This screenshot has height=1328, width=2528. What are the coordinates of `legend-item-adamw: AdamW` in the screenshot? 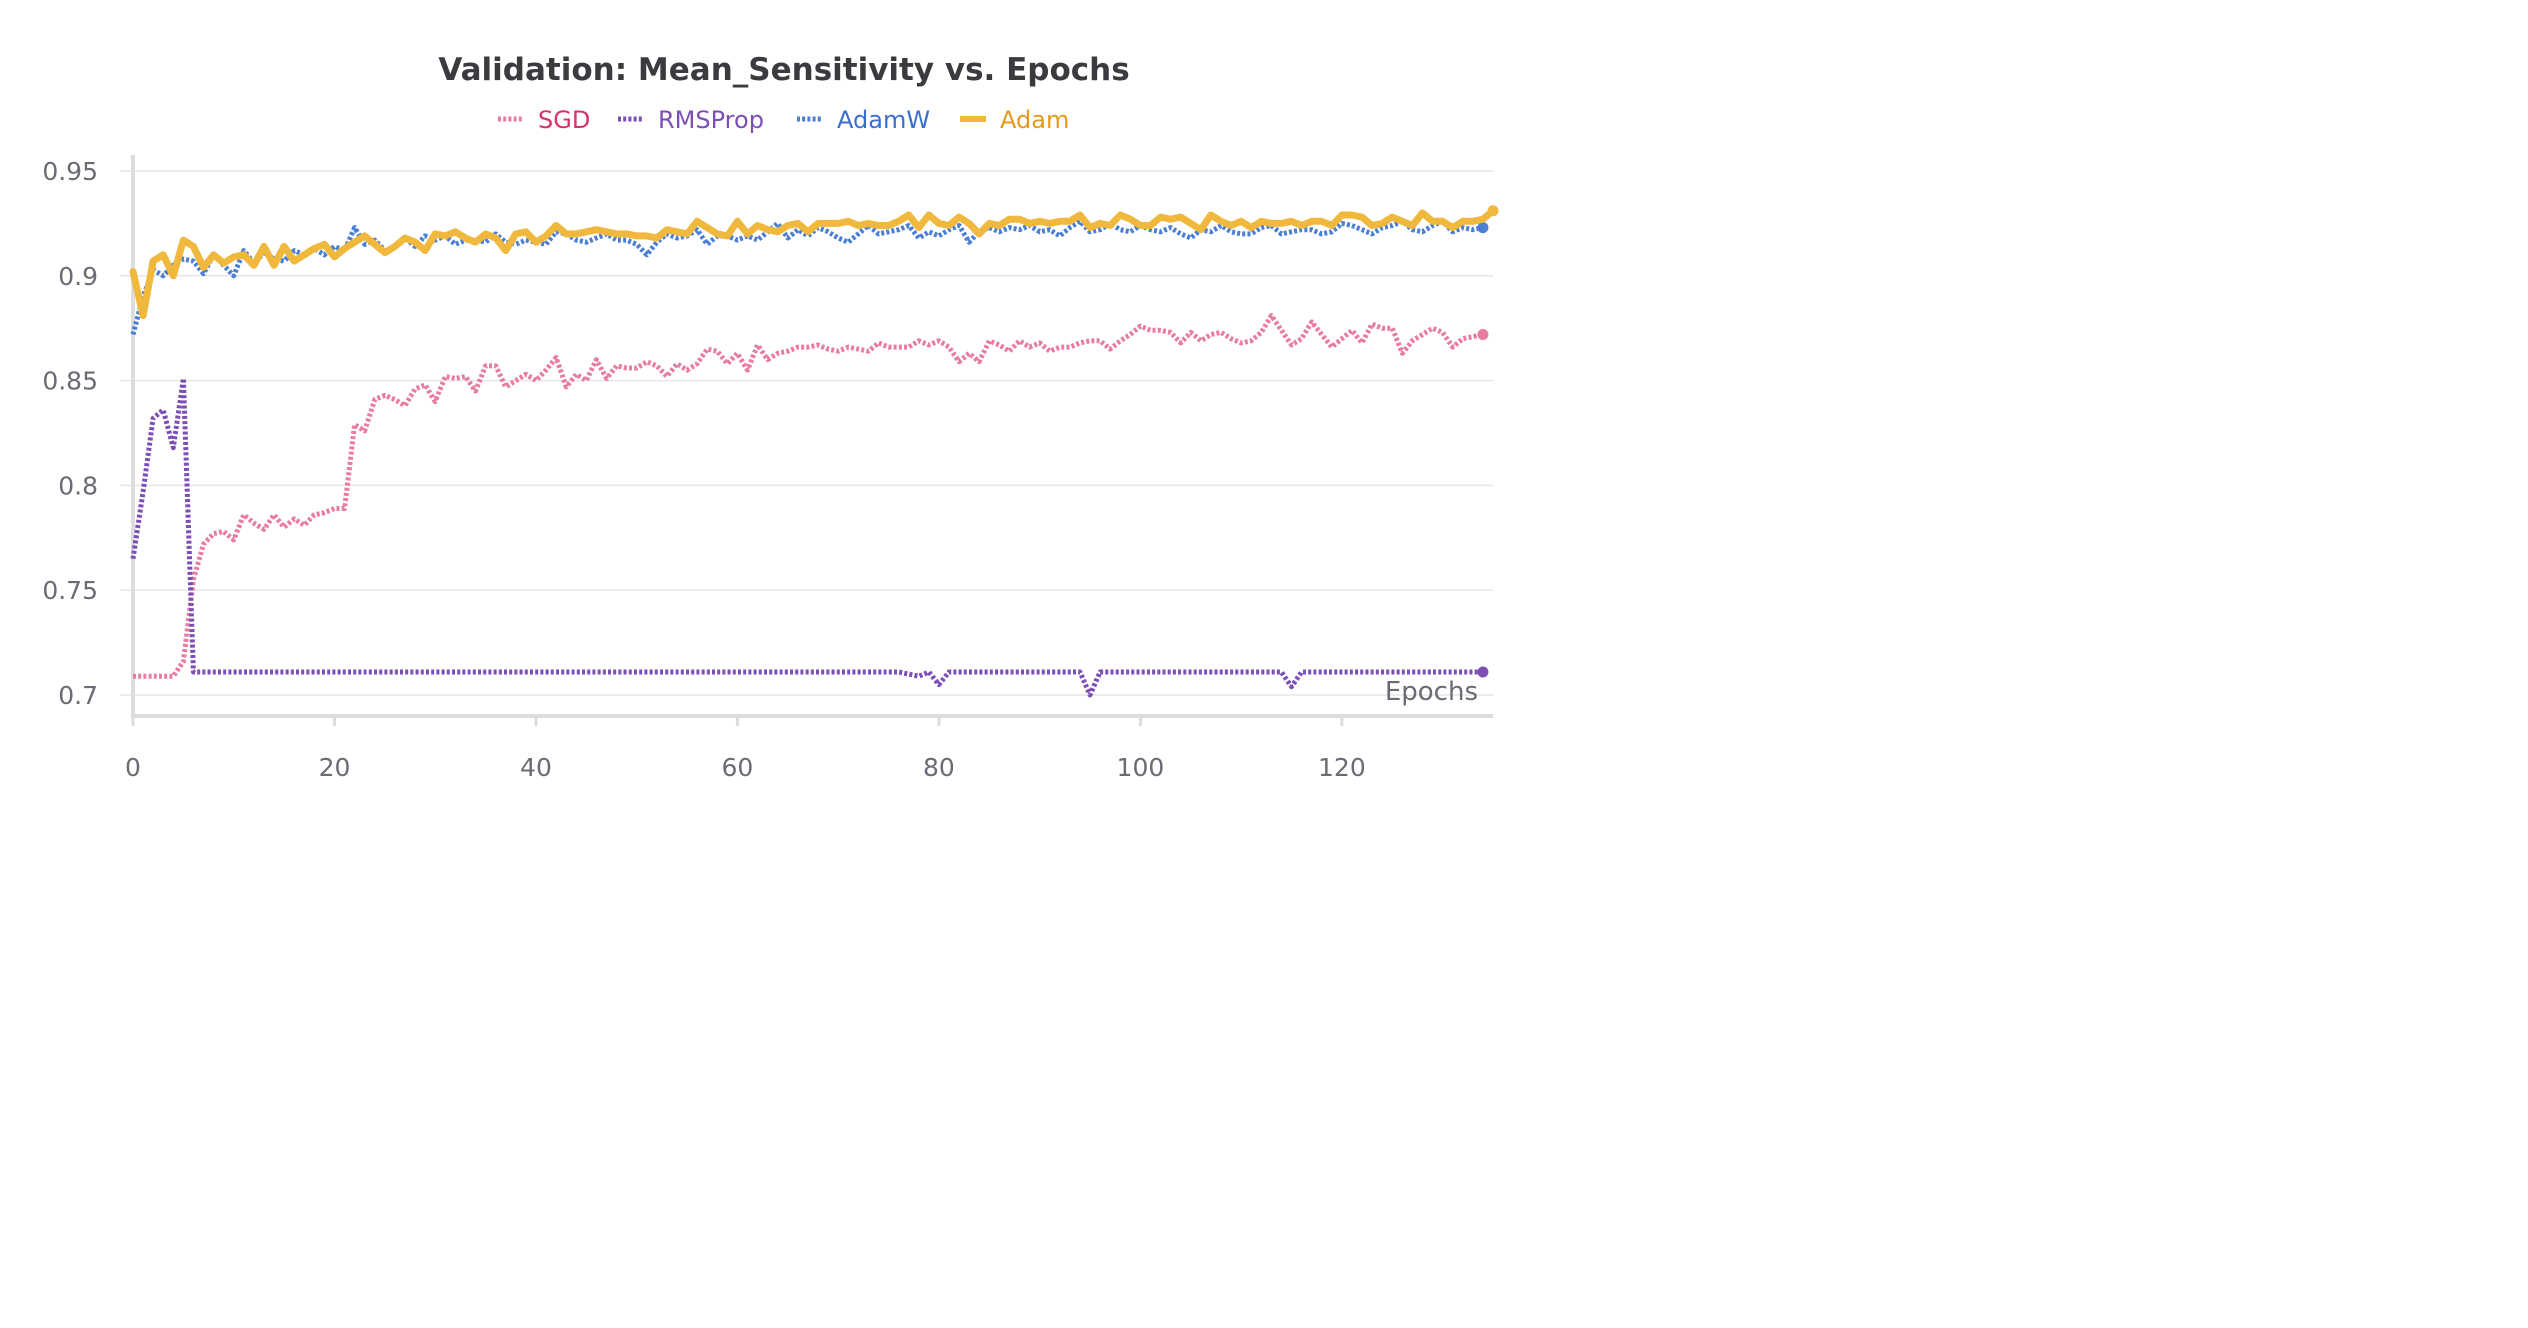 It's located at (863, 120).